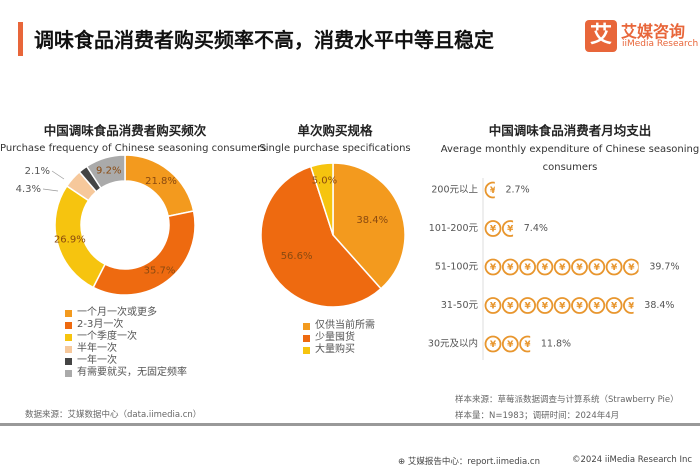 Image resolution: width=700 pixels, height=470 pixels. What do you see at coordinates (335, 337) in the screenshot?
I see `legend-label: 少量囤货` at bounding box center [335, 337].